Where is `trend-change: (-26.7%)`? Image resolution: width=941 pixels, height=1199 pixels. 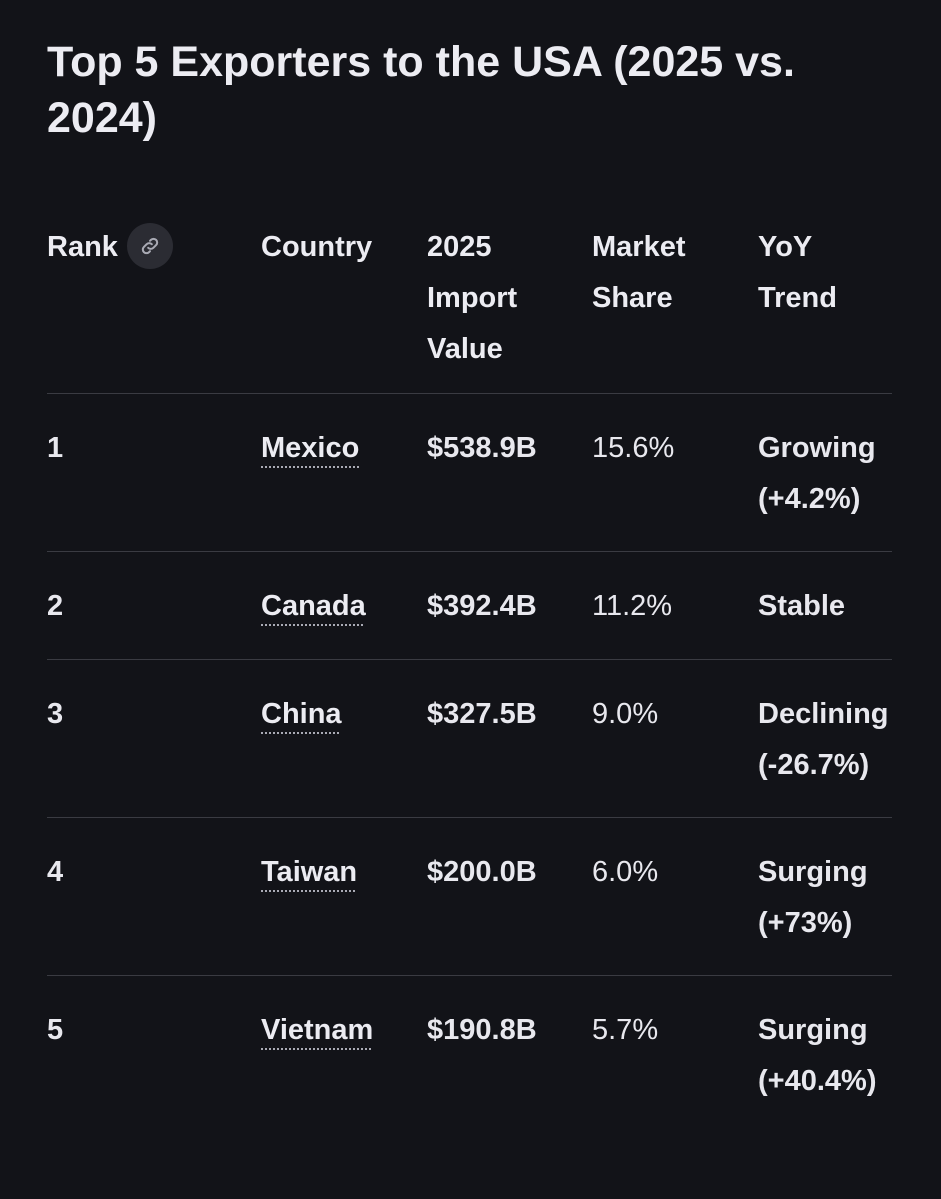
trend-change: (-26.7%) is located at coordinates (814, 765).